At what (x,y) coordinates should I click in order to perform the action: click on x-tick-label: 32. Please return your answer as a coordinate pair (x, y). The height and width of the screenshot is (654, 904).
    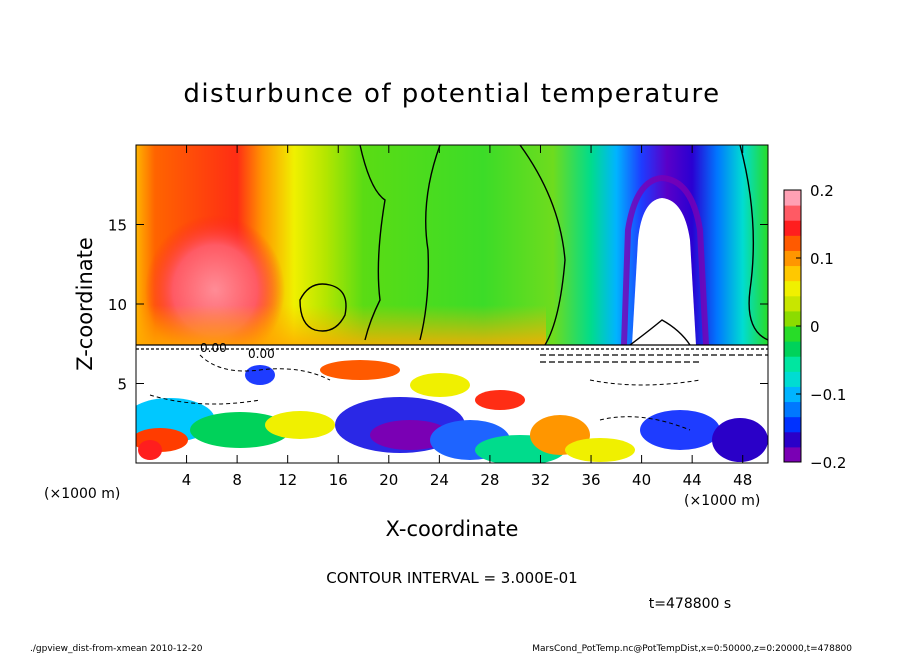
    Looking at the image, I should click on (540, 480).